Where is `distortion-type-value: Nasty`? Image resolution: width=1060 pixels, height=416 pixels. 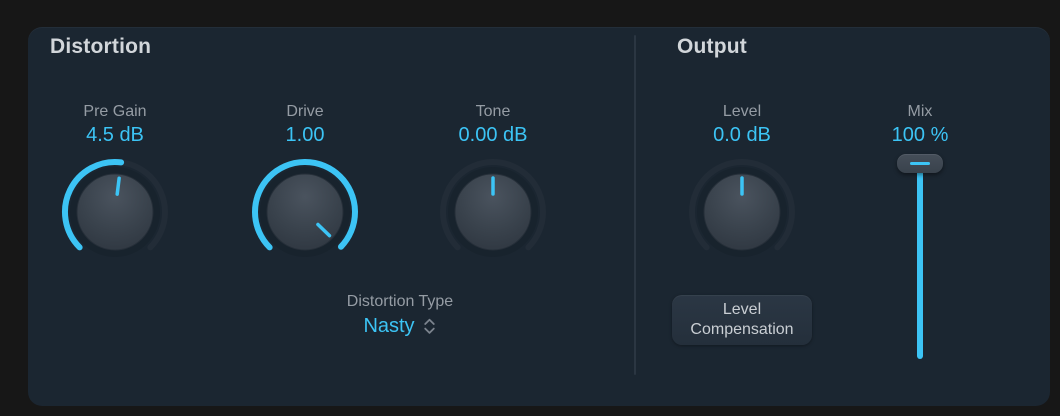 distortion-type-value: Nasty is located at coordinates (389, 326).